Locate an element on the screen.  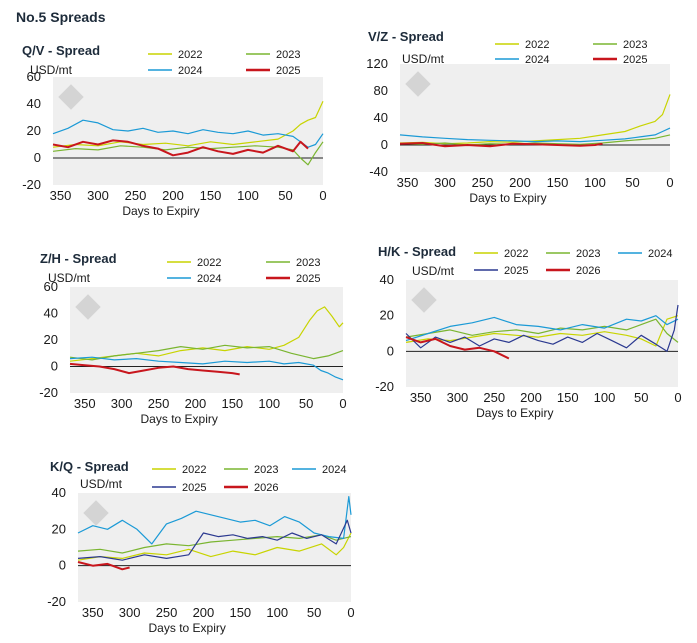
series-line-2022 is located at coordinates (188, 124).